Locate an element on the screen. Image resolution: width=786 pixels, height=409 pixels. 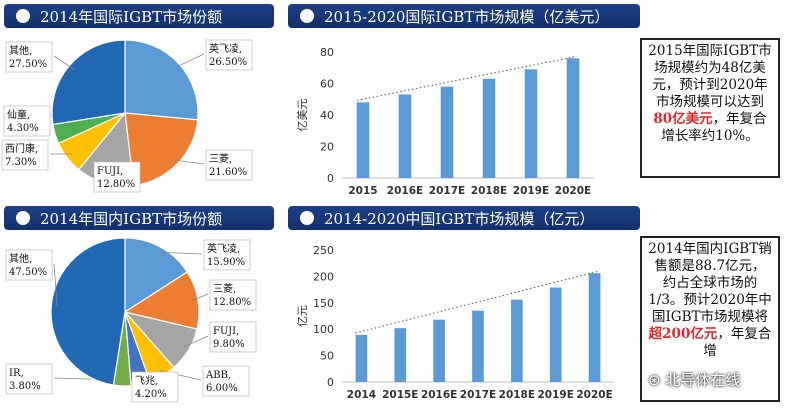
panel-header-cn-share: 2014年国内IGBT市场份额 is located at coordinates (139, 218).